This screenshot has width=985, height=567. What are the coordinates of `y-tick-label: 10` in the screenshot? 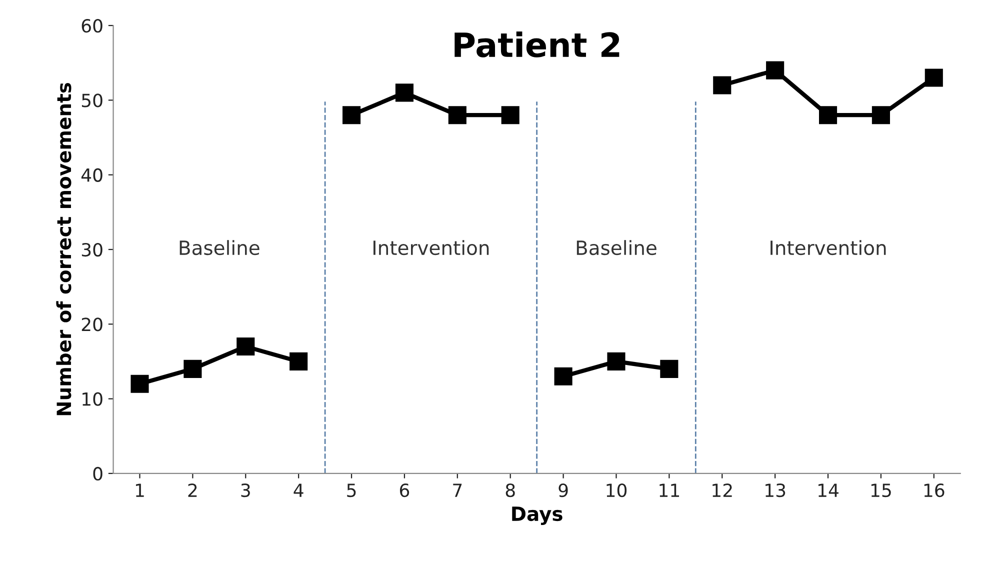 It's located at (92, 399).